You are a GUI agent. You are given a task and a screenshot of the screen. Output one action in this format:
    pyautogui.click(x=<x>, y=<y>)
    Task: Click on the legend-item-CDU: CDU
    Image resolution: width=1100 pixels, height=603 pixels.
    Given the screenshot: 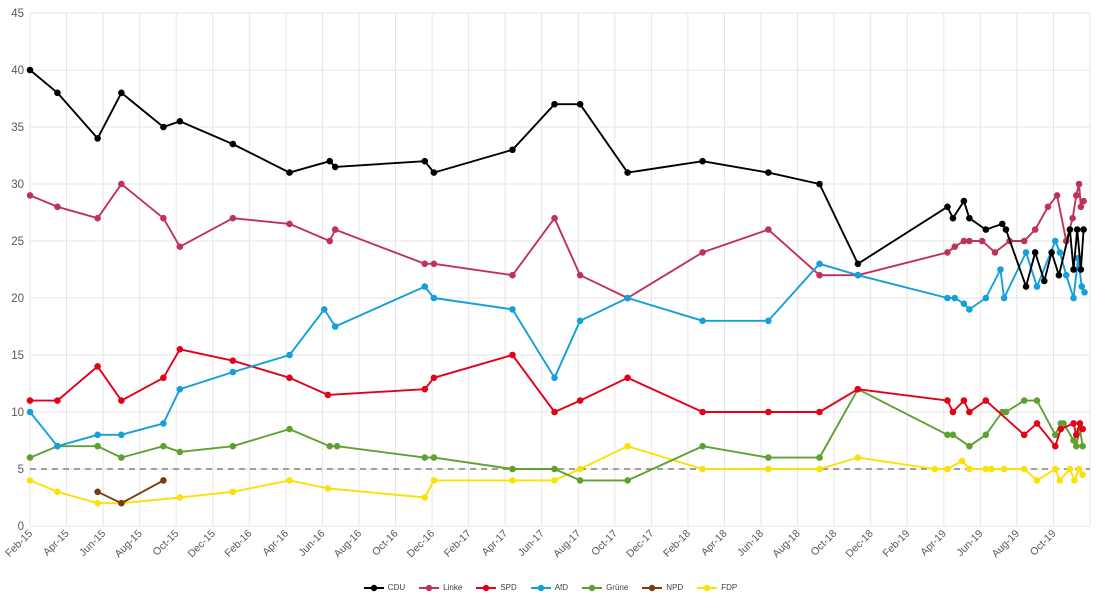 What is the action you would take?
    pyautogui.click(x=384, y=588)
    